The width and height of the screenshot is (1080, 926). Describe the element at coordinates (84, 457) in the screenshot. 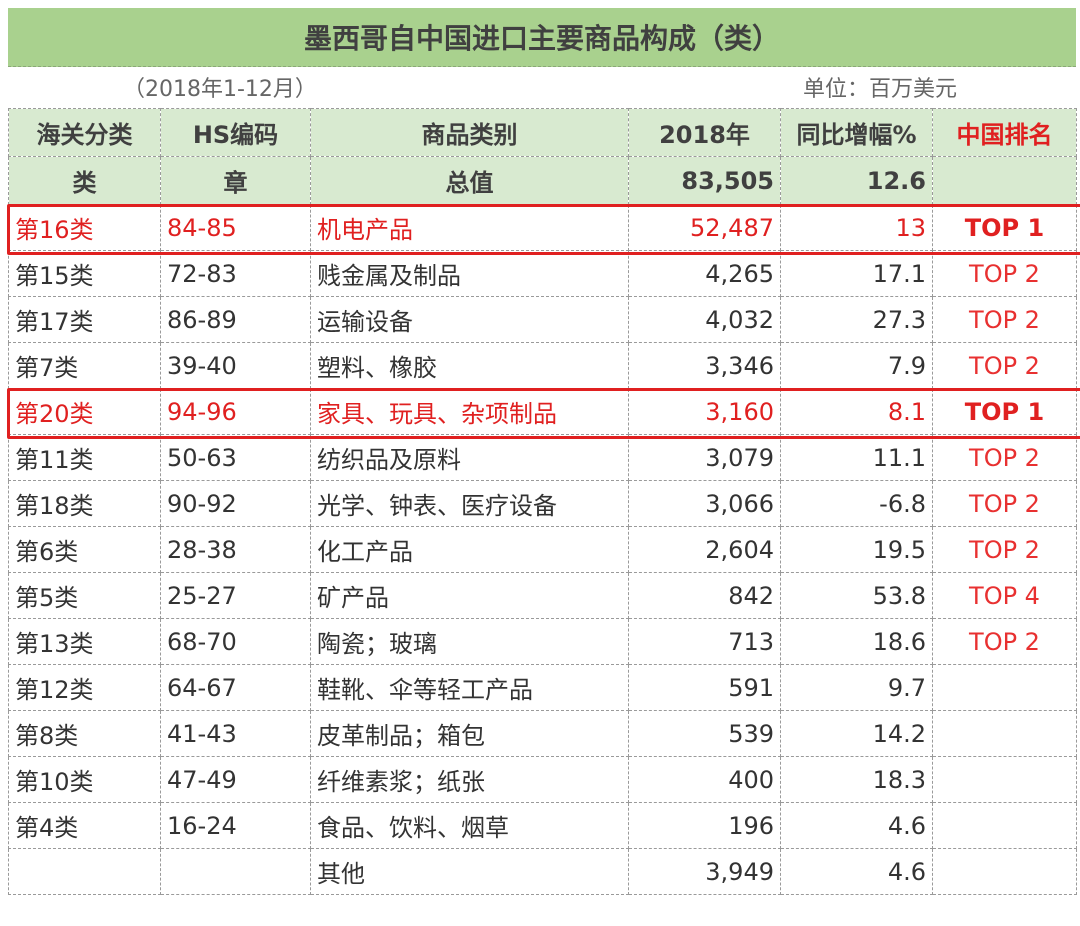

I see `cell-category: 第11类` at that location.